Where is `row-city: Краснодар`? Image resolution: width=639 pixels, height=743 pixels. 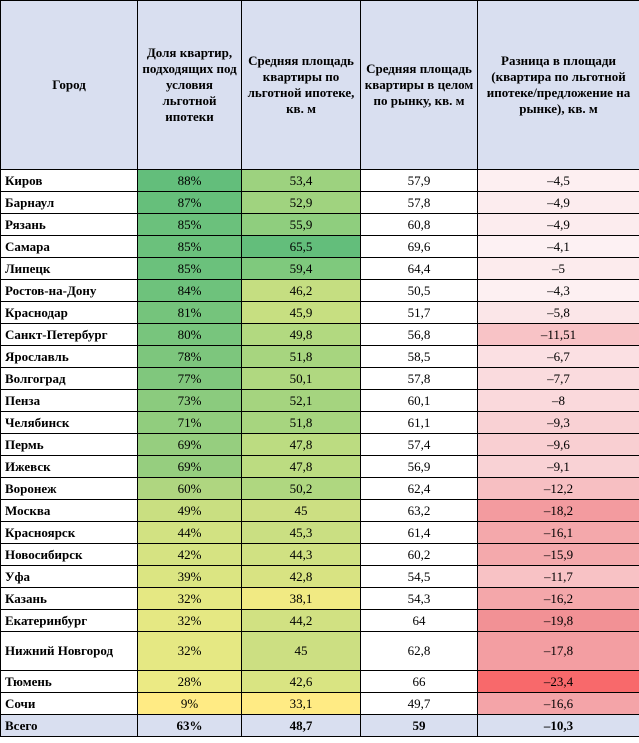
row-city: Краснодар is located at coordinates (69, 312).